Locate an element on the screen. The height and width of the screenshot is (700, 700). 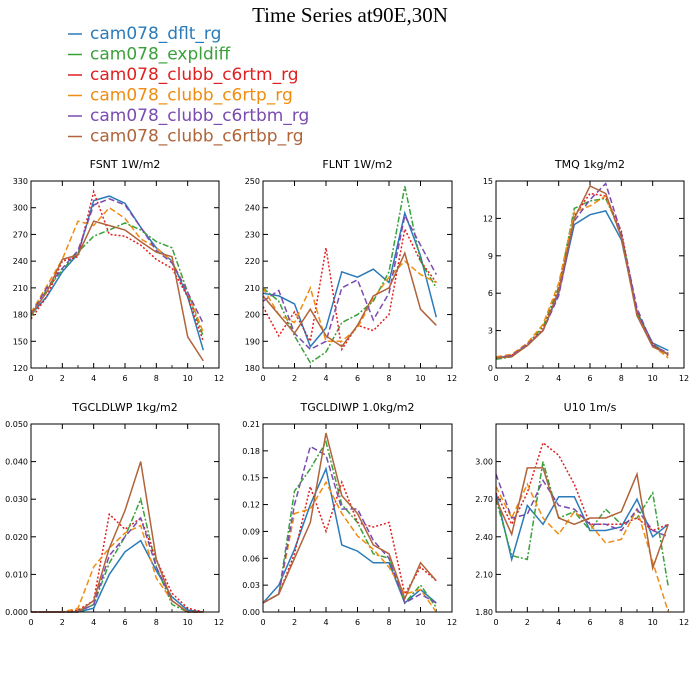
y-tick-label: 250 is located at coordinates (252, 181).